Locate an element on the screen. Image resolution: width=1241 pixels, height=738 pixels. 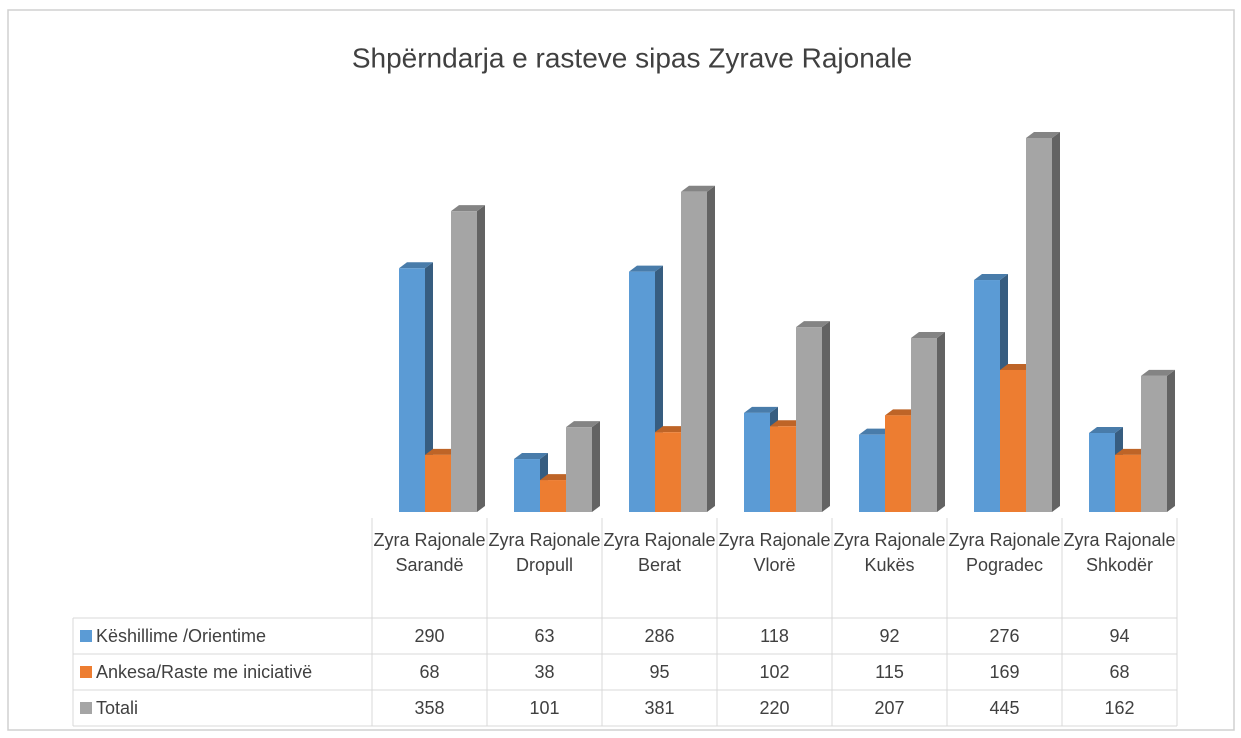
table-value: 276 is located at coordinates (1004, 636).